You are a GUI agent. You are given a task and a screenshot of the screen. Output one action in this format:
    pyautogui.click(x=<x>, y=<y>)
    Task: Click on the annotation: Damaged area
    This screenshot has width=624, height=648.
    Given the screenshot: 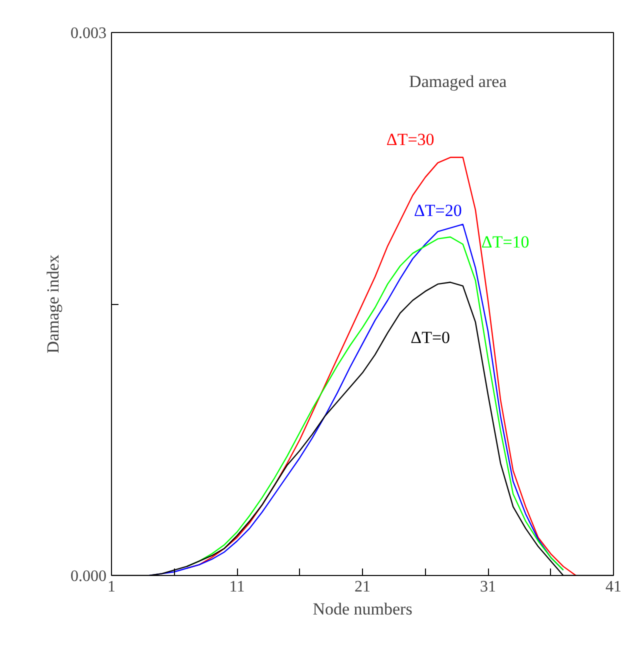 What is the action you would take?
    pyautogui.click(x=458, y=81)
    